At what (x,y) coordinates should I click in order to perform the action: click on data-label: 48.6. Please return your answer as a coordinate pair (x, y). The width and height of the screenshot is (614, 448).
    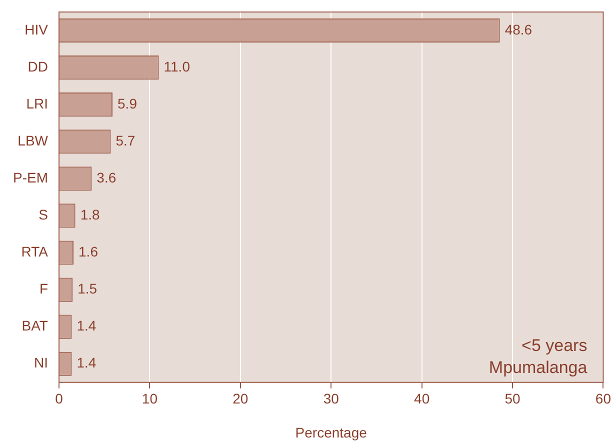
    Looking at the image, I should click on (518, 29).